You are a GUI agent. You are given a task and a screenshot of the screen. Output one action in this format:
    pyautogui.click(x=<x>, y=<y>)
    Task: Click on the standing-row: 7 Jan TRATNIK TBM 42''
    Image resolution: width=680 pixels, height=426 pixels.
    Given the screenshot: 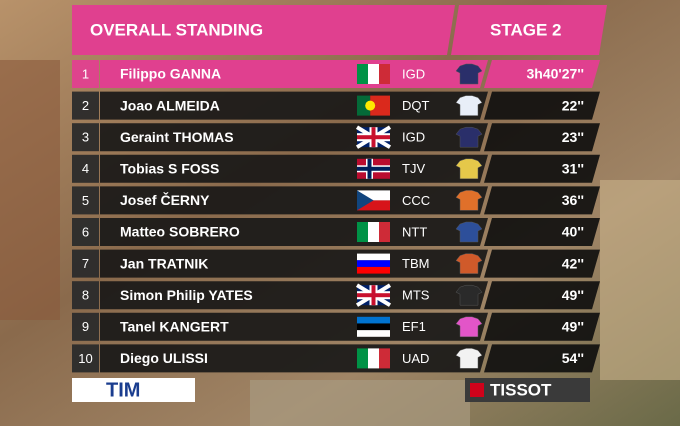 What is the action you would take?
    pyautogui.click(x=336, y=263)
    